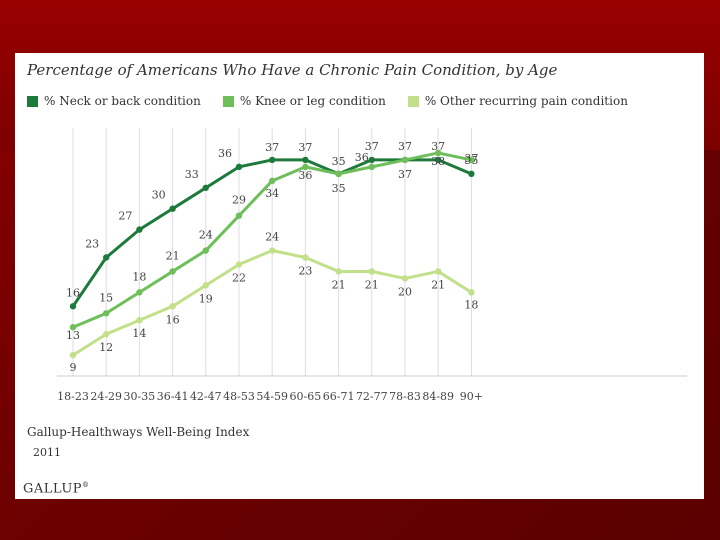 The image size is (720, 540). What do you see at coordinates (206, 298) in the screenshot?
I see `data-label: 19` at bounding box center [206, 298].